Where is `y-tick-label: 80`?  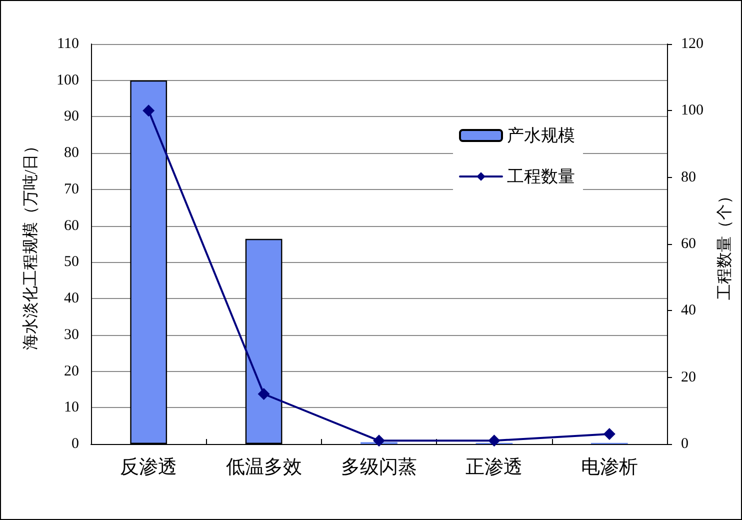 y-tick-label: 80 is located at coordinates (71, 153).